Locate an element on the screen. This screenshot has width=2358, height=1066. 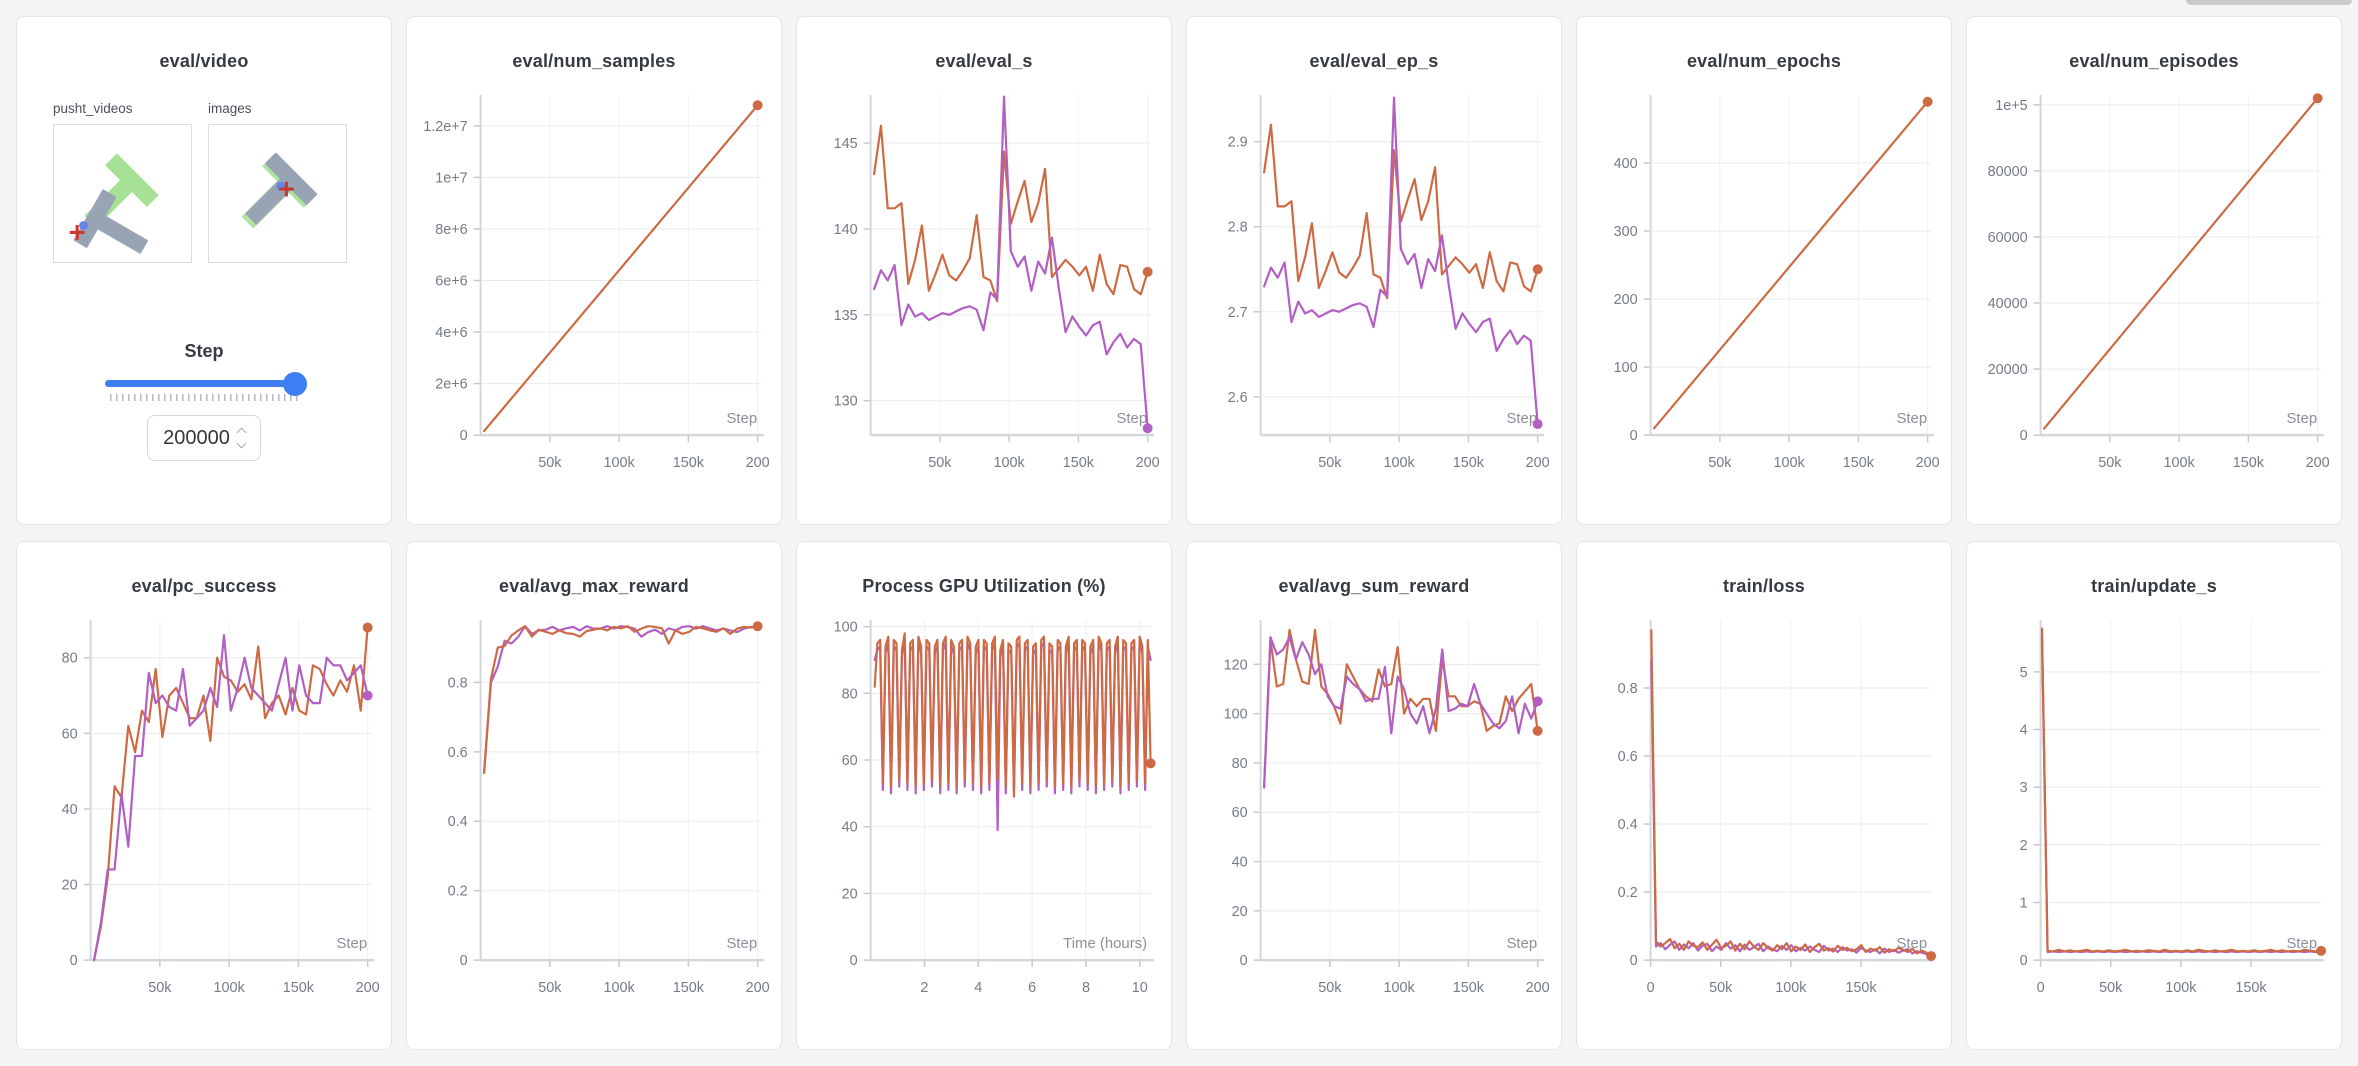
media-pusht-videos: pusht_videos is located at coordinates (122, 182).